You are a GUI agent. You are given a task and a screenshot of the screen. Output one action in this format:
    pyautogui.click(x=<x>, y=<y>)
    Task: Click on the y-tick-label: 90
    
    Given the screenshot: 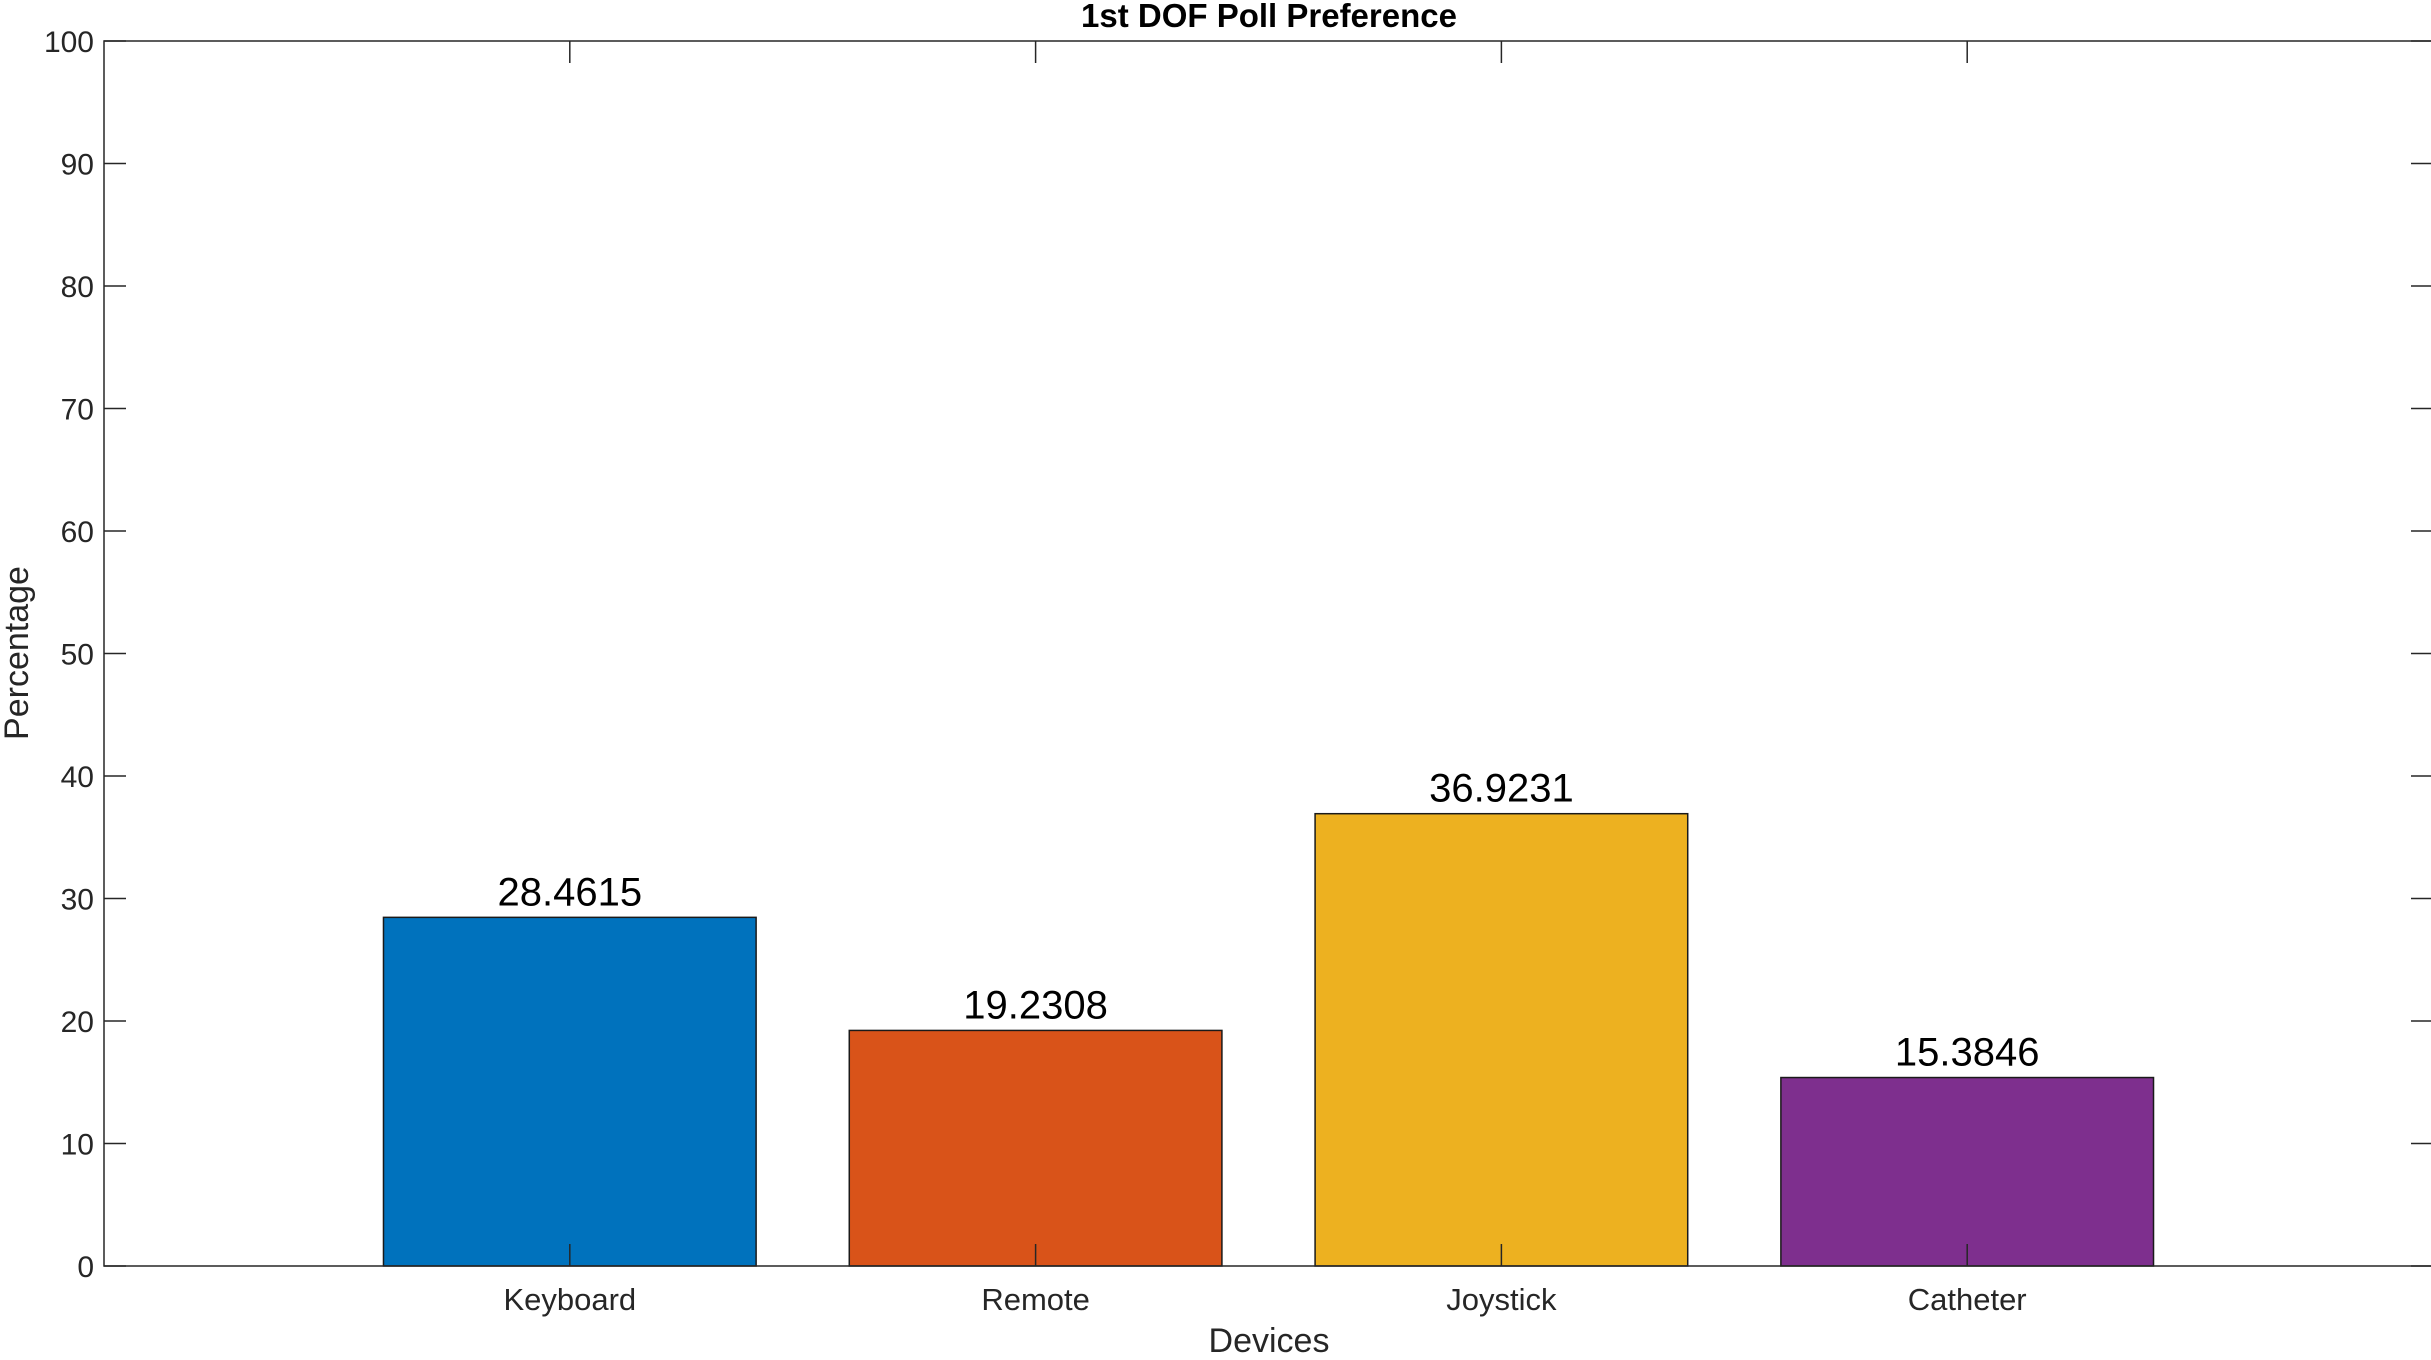 What is the action you would take?
    pyautogui.click(x=77, y=165)
    